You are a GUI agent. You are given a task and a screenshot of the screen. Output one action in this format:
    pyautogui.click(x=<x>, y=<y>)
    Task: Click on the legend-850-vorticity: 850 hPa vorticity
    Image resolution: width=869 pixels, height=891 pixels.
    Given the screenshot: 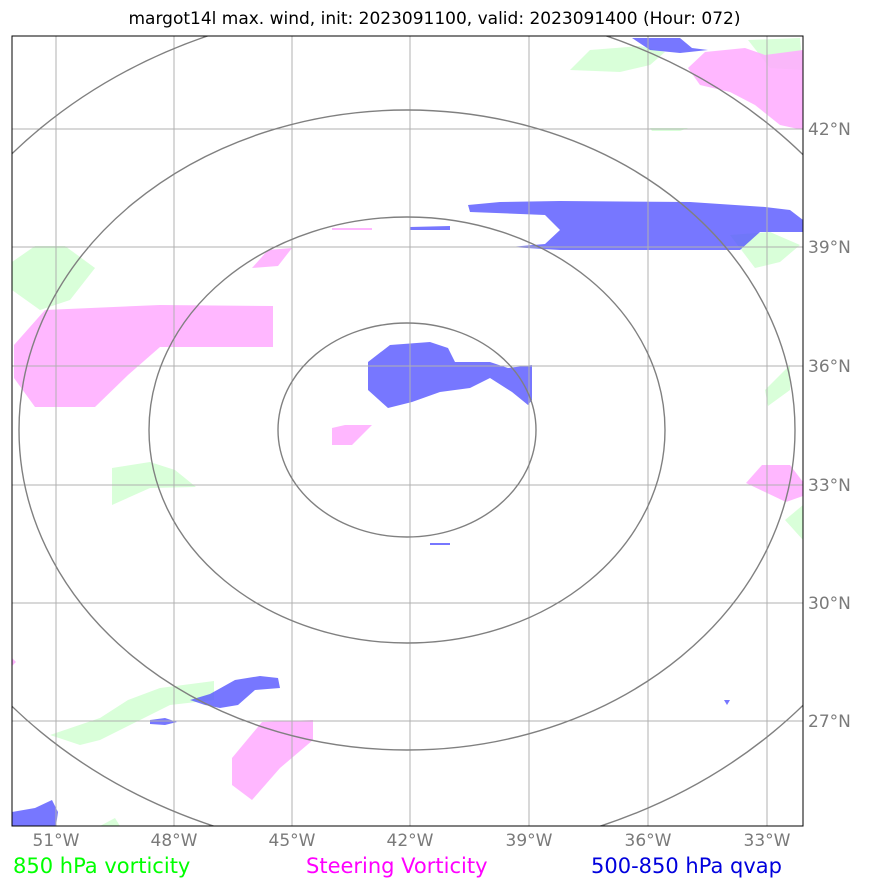 What is the action you would take?
    pyautogui.click(x=102, y=866)
    